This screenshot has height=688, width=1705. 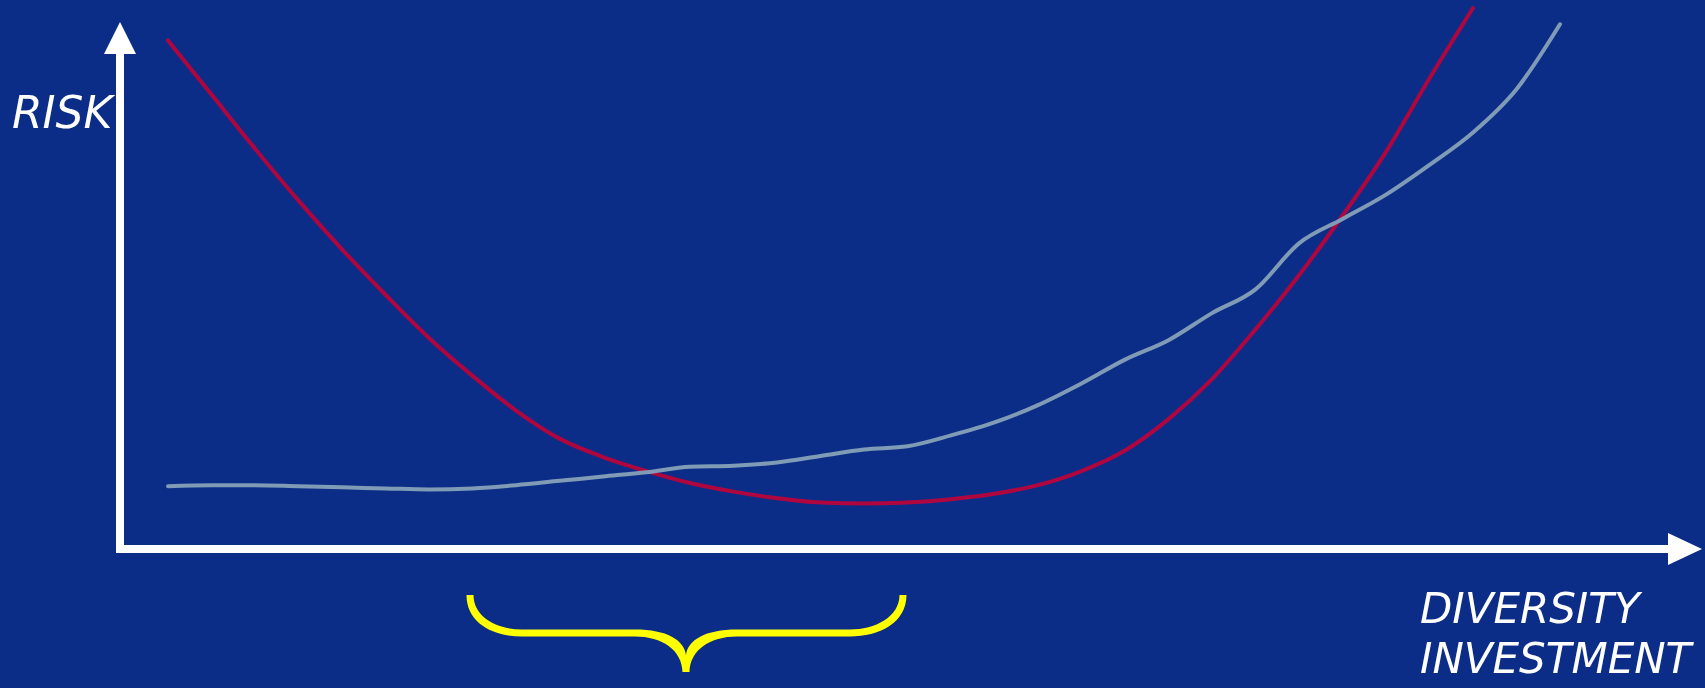 I want to click on y-axis-title: RISK, so click(x=64, y=112).